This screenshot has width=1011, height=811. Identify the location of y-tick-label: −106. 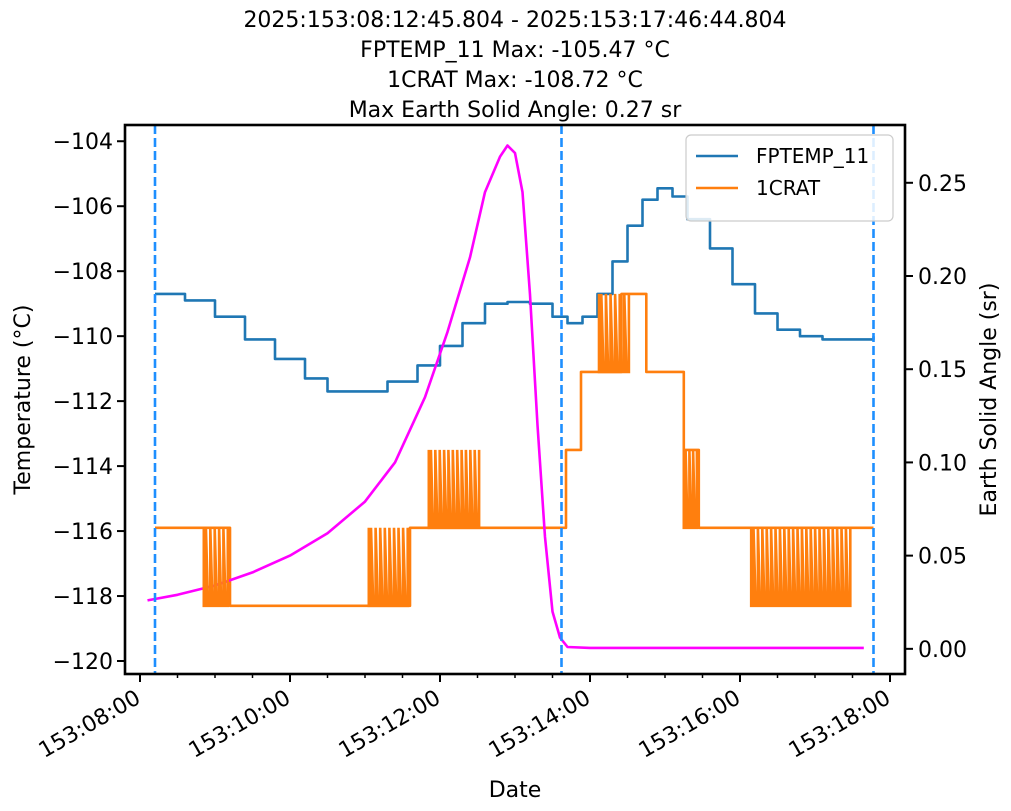
(83, 207).